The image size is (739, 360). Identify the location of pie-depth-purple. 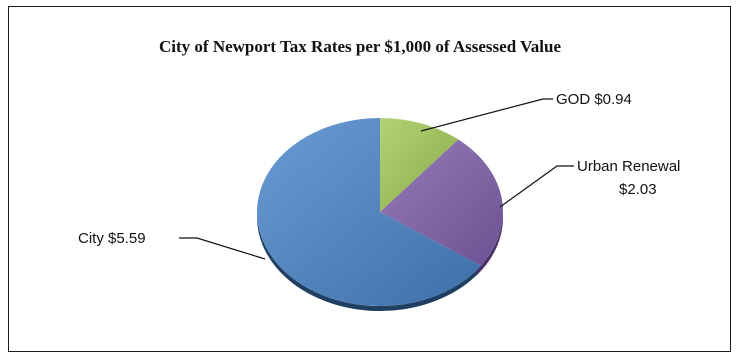
(490, 243).